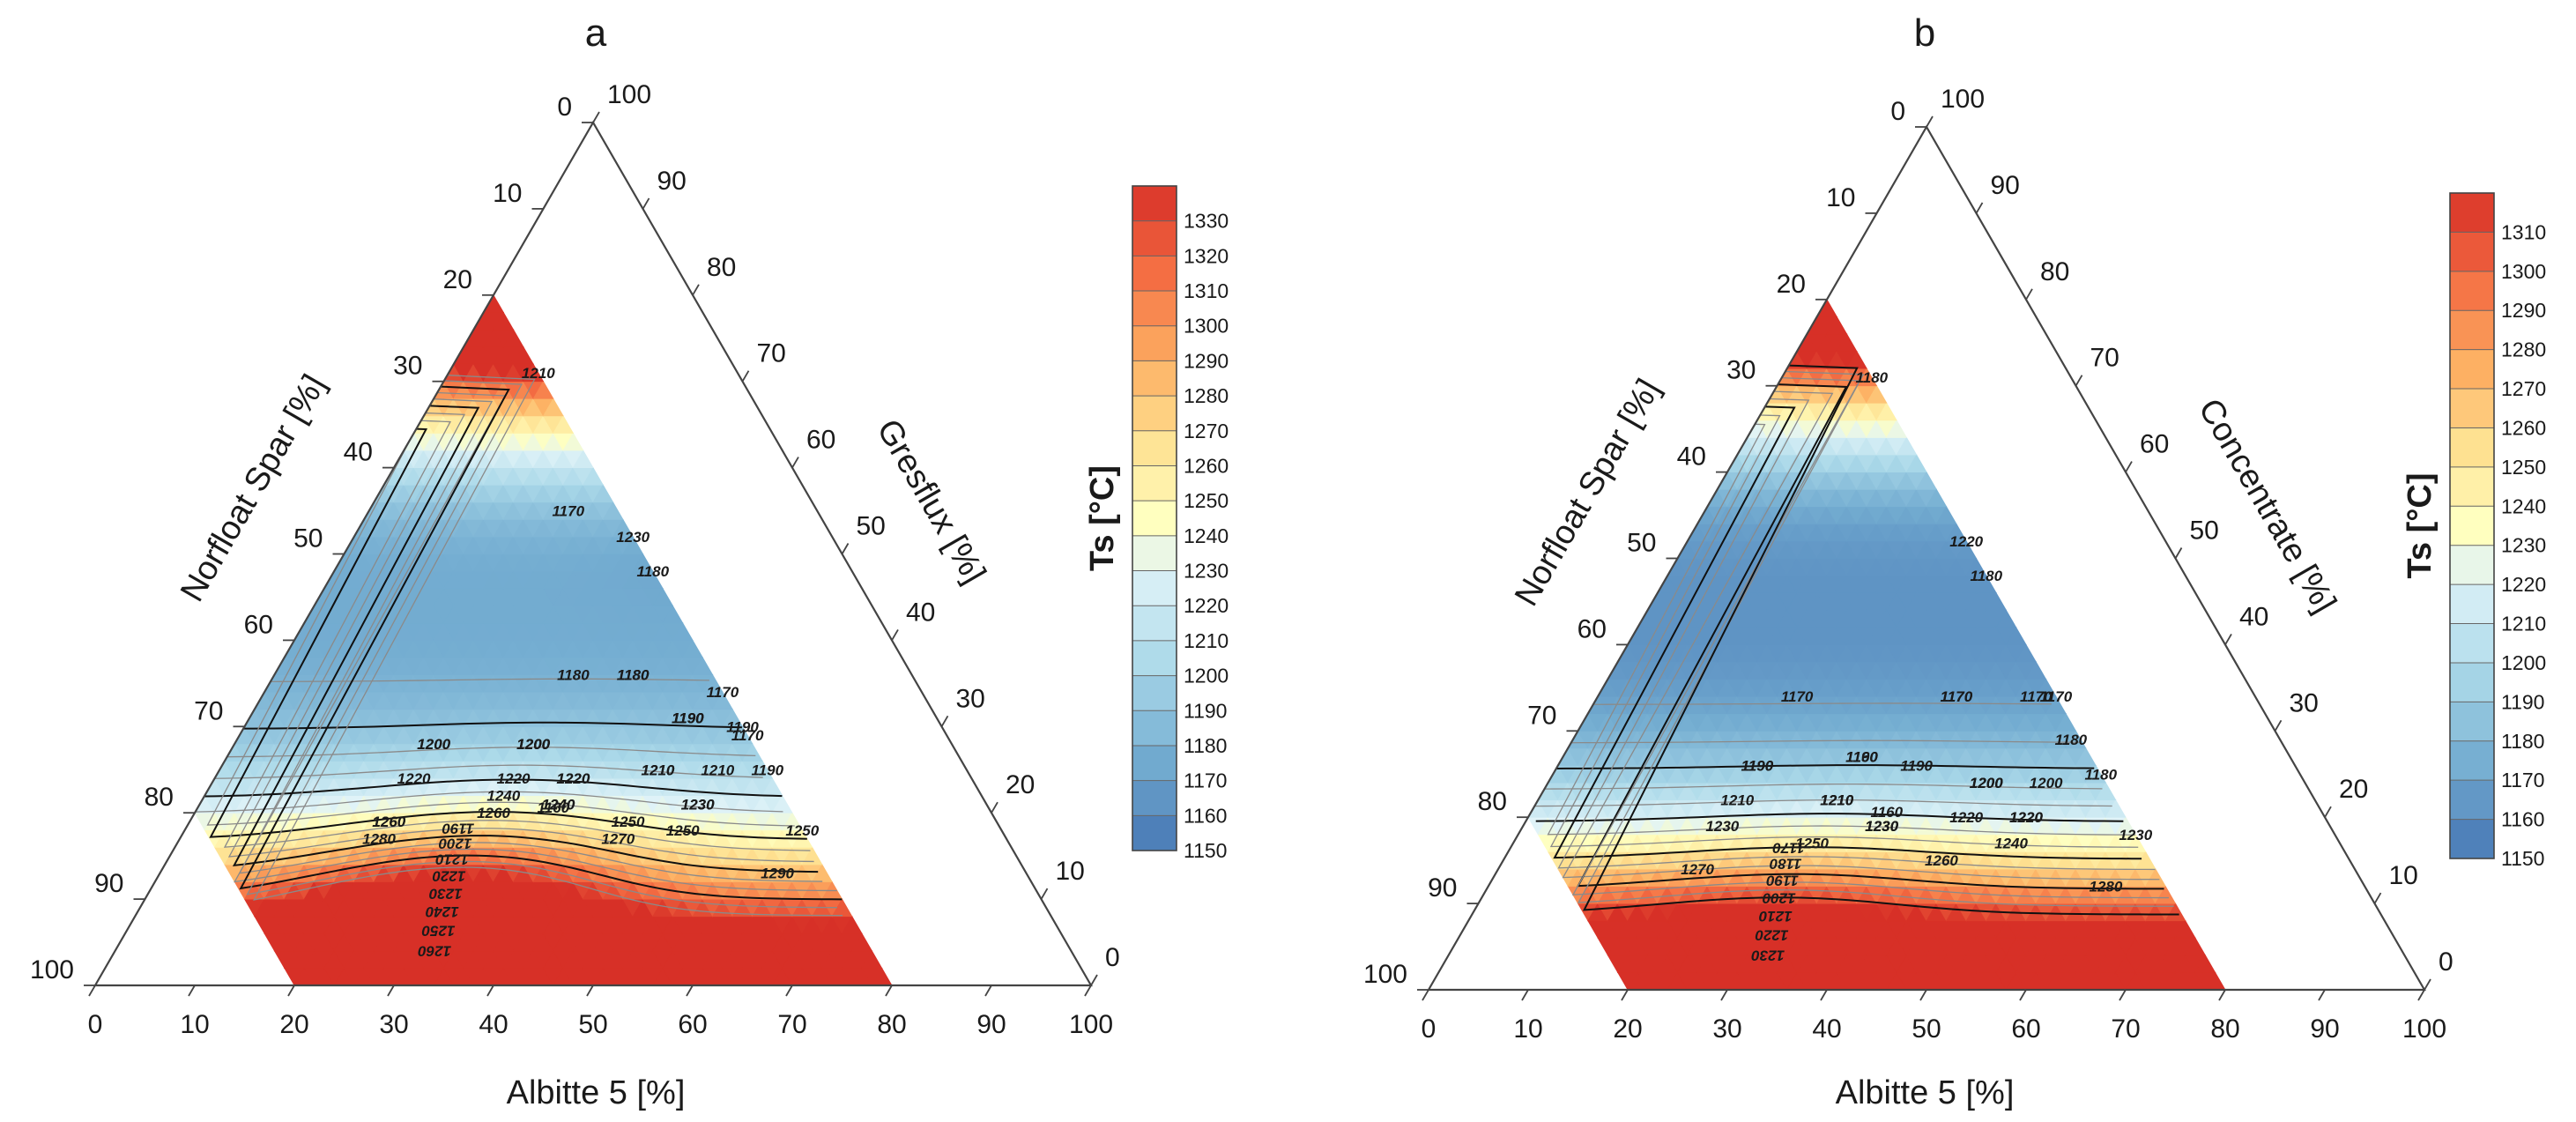 Image resolution: width=2576 pixels, height=1122 pixels. Describe the element at coordinates (2025, 1029) in the screenshot. I see `bottom-tick-label: 60` at that location.